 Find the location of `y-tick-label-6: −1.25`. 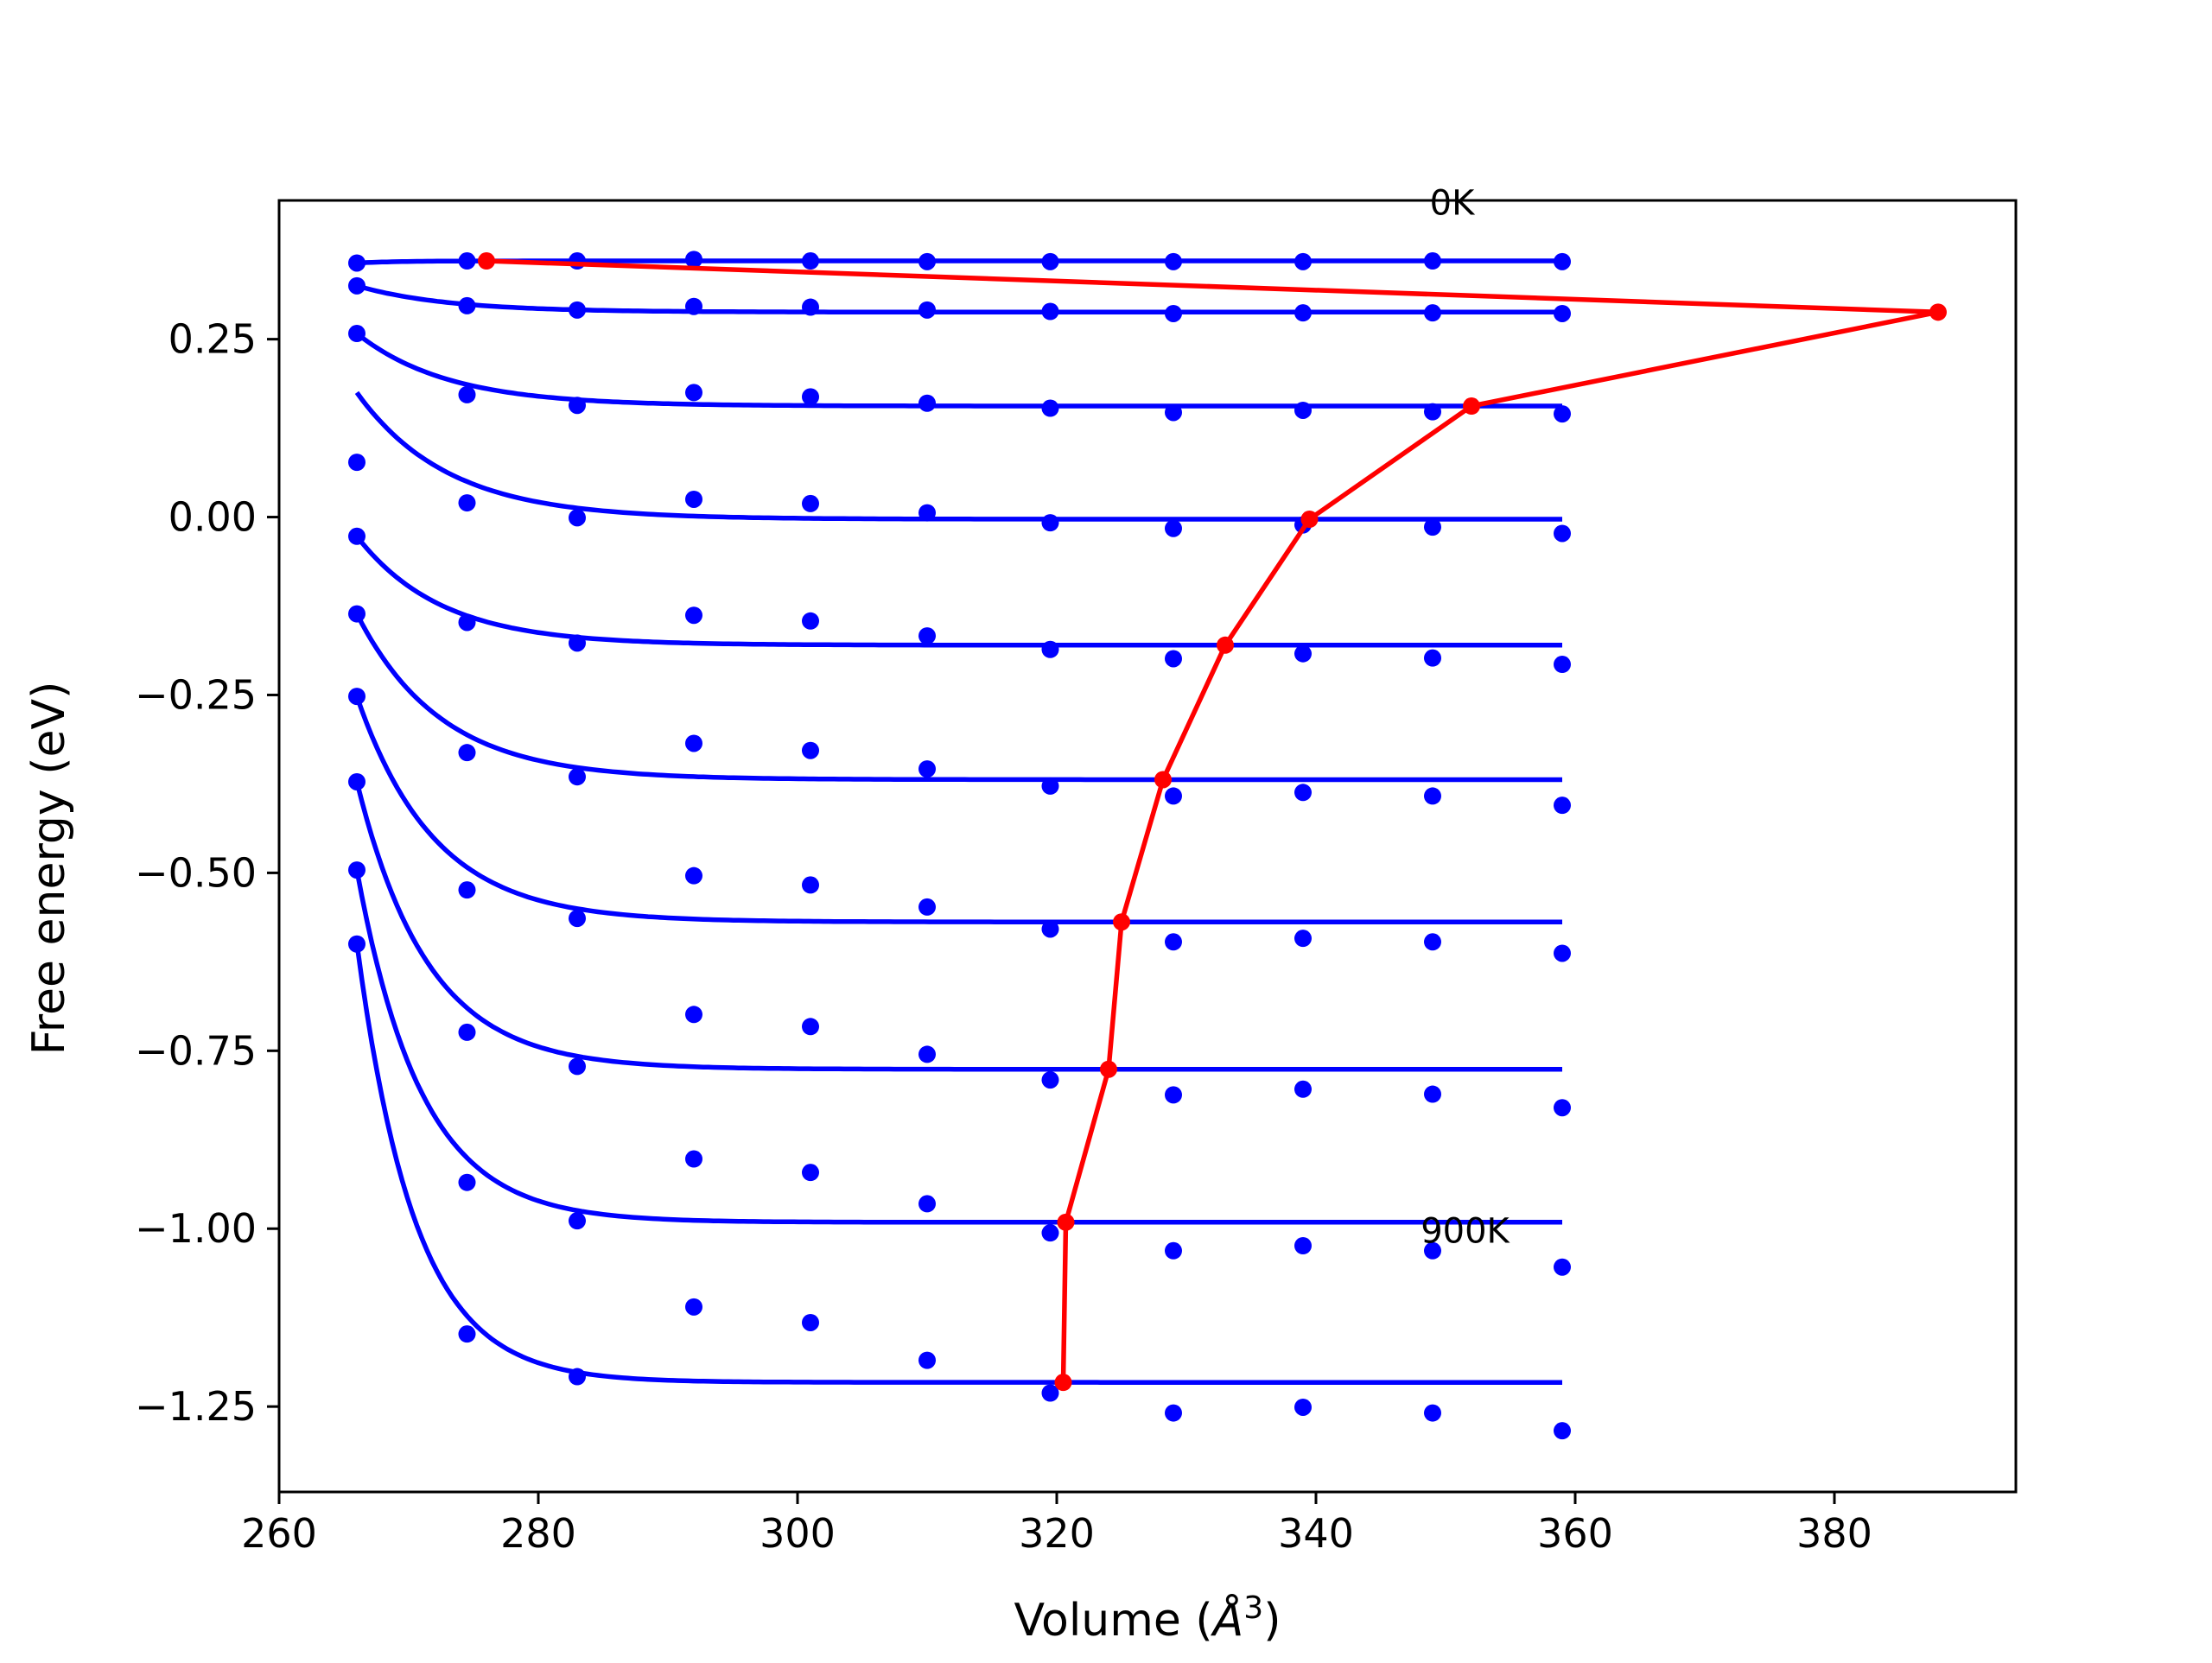

y-tick-label-6: −1.25 is located at coordinates (196, 1407).